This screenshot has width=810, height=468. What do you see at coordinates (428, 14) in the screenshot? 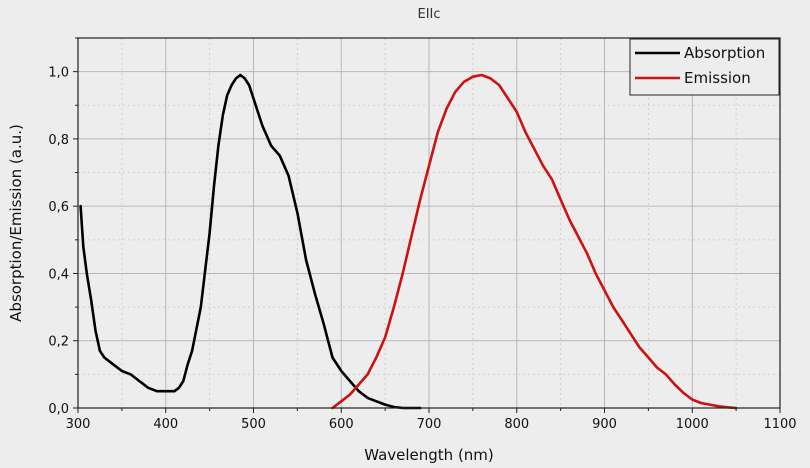
I see `chart-title: EIIc` at bounding box center [428, 14].